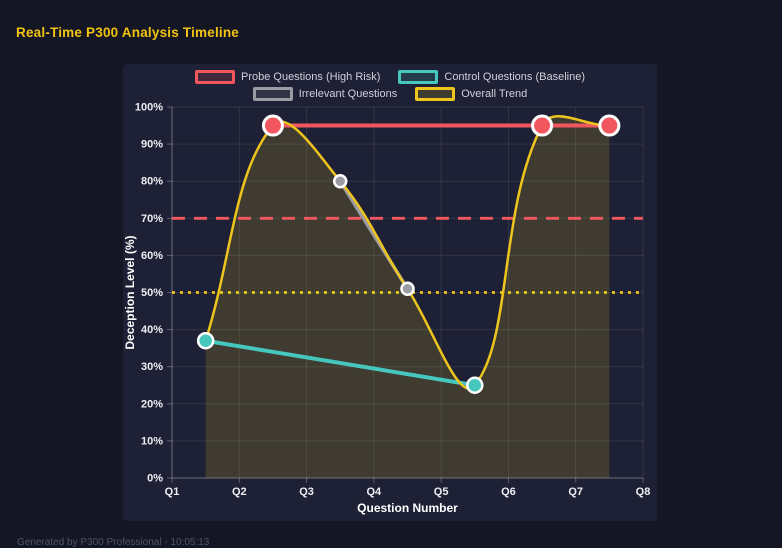 Image resolution: width=782 pixels, height=548 pixels. I want to click on y-axis-title: Deception Level (%), so click(130, 292).